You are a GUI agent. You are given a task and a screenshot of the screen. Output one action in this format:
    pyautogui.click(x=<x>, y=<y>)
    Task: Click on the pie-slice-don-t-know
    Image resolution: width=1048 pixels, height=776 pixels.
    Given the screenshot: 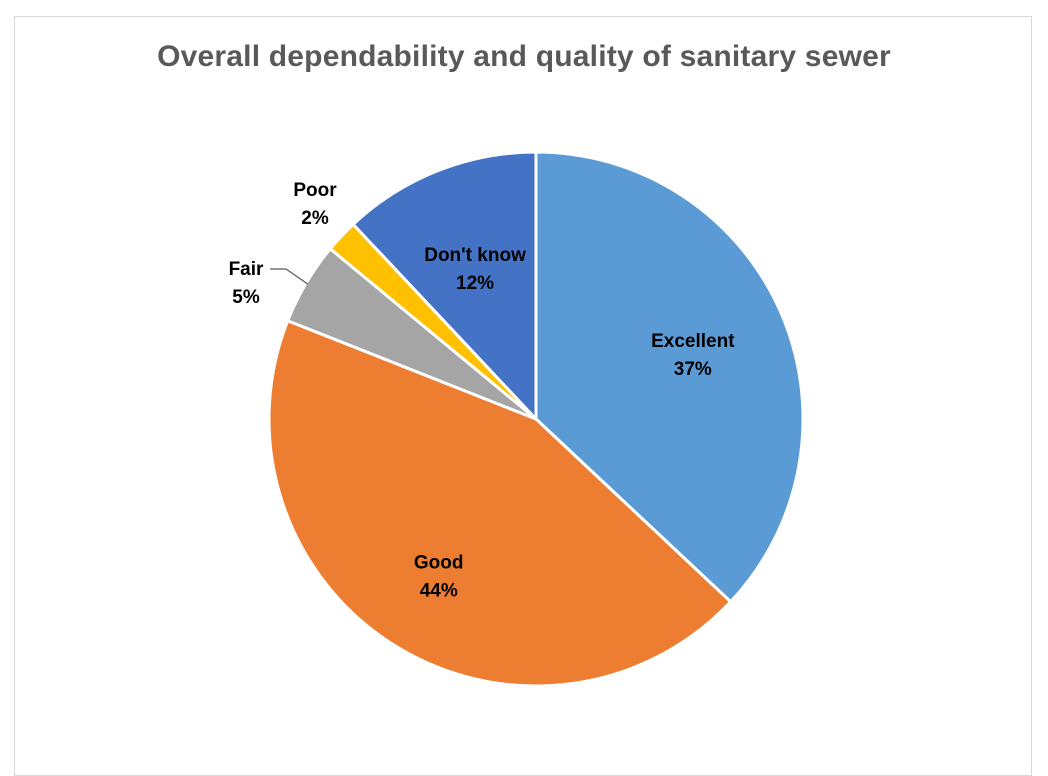 What is the action you would take?
    pyautogui.click(x=444, y=285)
    